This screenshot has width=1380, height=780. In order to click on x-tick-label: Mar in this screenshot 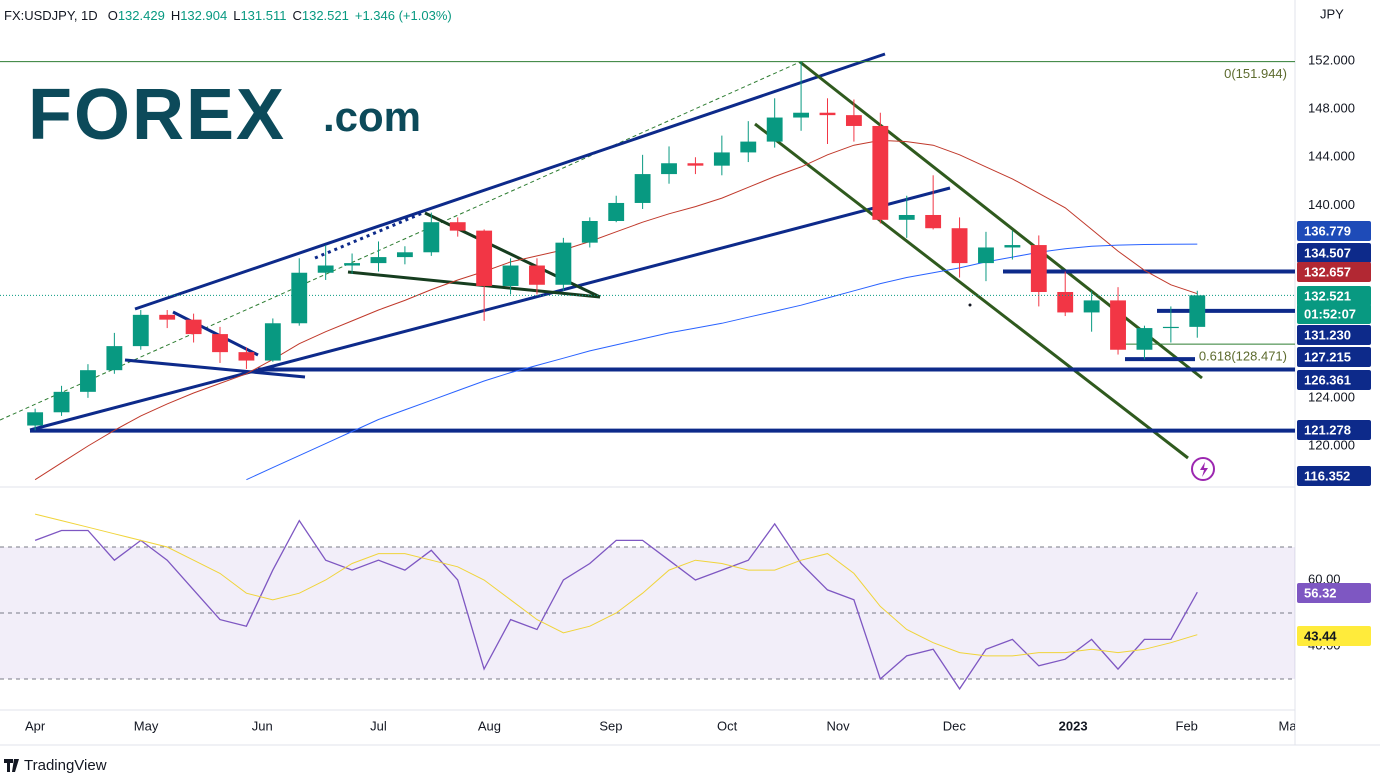, I will do `click(1290, 725)`.